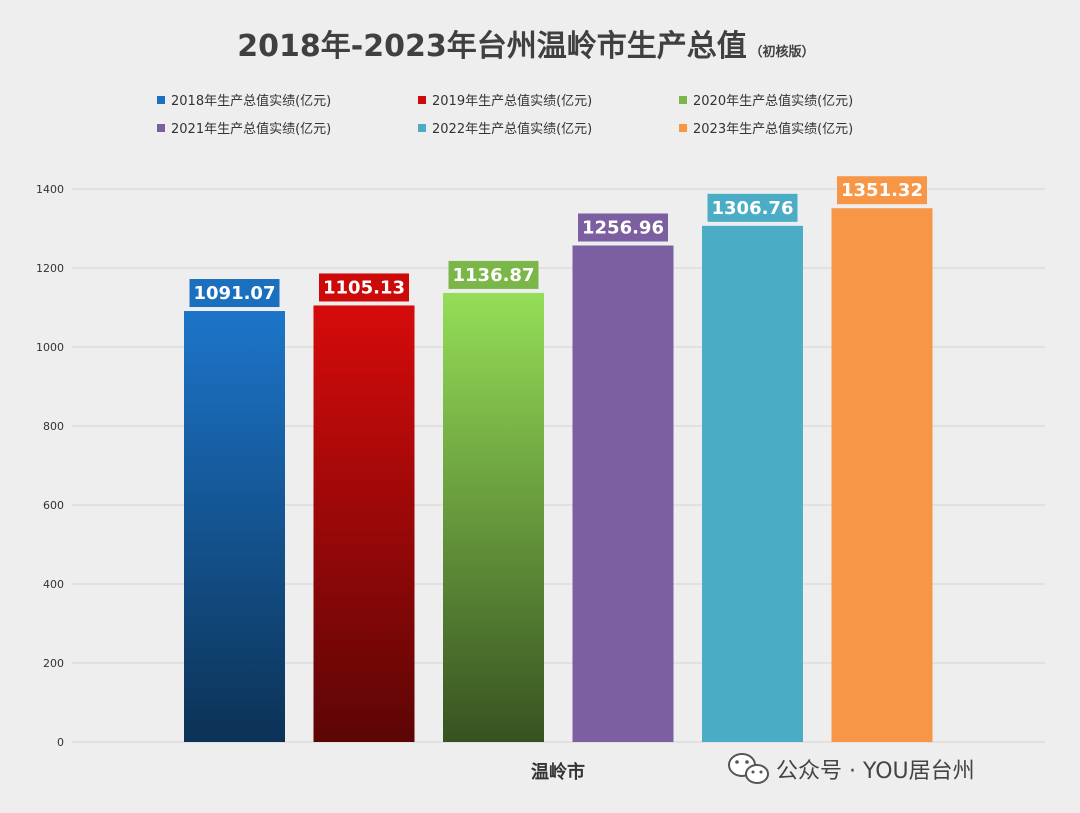 This screenshot has width=1080, height=813. Describe the element at coordinates (773, 129) in the screenshot. I see `legend-entry: 2023年生产总值实绩(亿元)` at that location.